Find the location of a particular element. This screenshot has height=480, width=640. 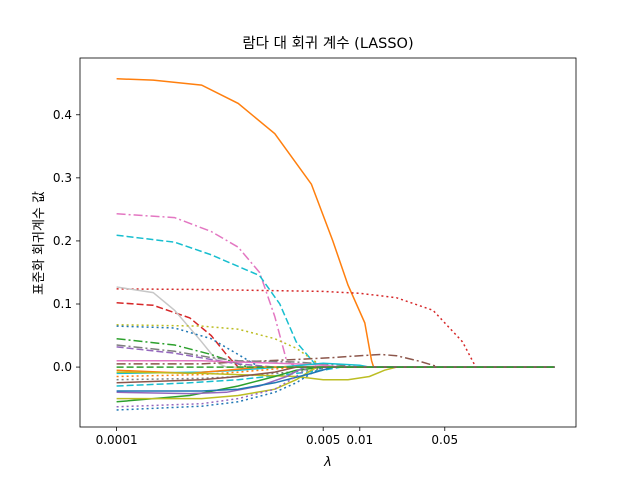

x-tick-label: 0.005 is located at coordinates (323, 440).